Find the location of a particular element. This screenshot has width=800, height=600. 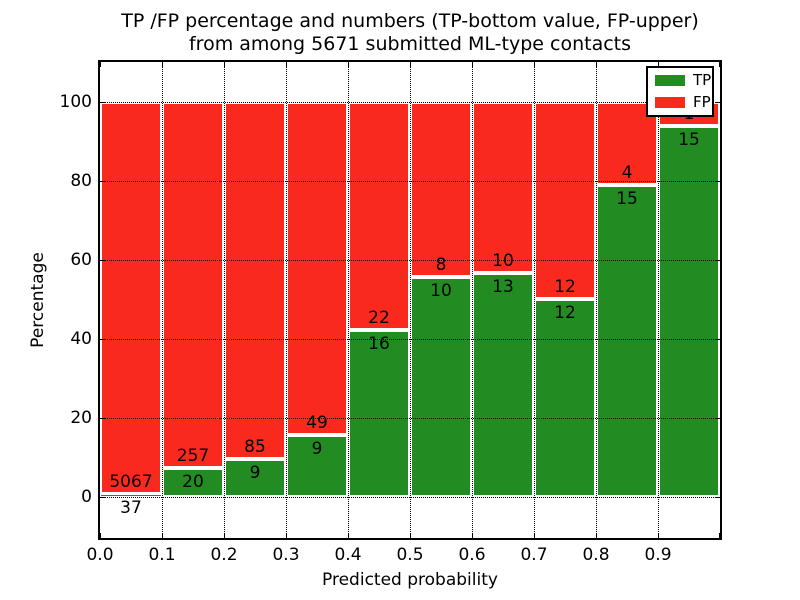

fp-count-label-2: 85 is located at coordinates (255, 446).